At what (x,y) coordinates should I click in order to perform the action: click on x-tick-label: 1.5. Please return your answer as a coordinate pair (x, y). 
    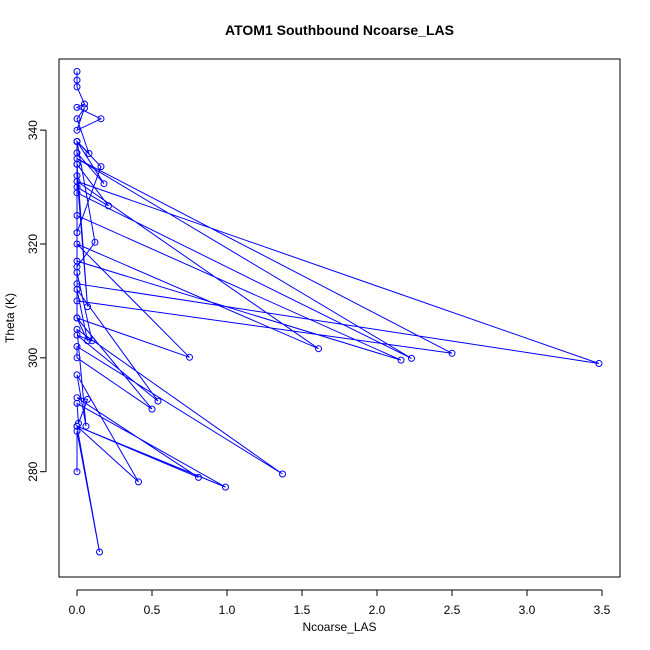
    Looking at the image, I should click on (302, 610).